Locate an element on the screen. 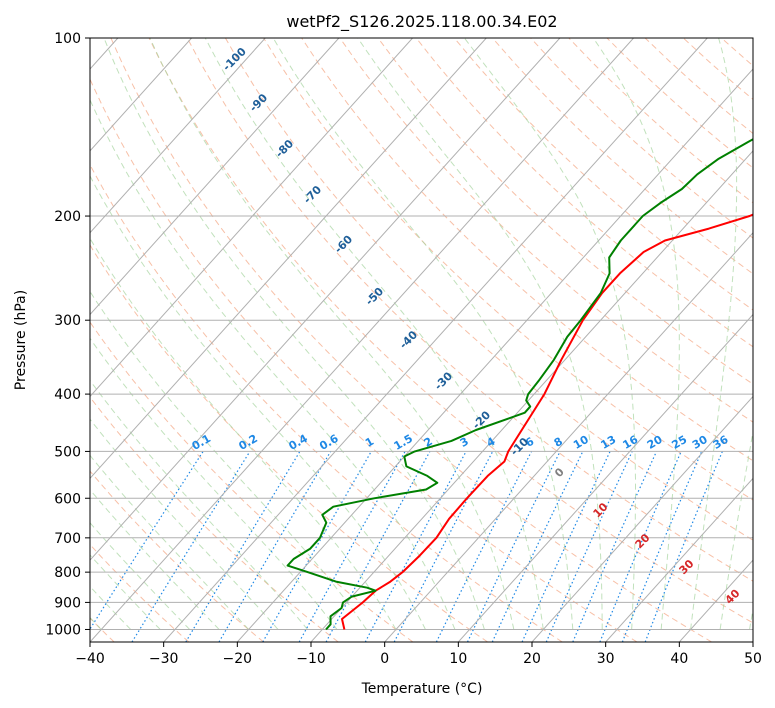  dry-adiabat-label: -90 is located at coordinates (258, 102).